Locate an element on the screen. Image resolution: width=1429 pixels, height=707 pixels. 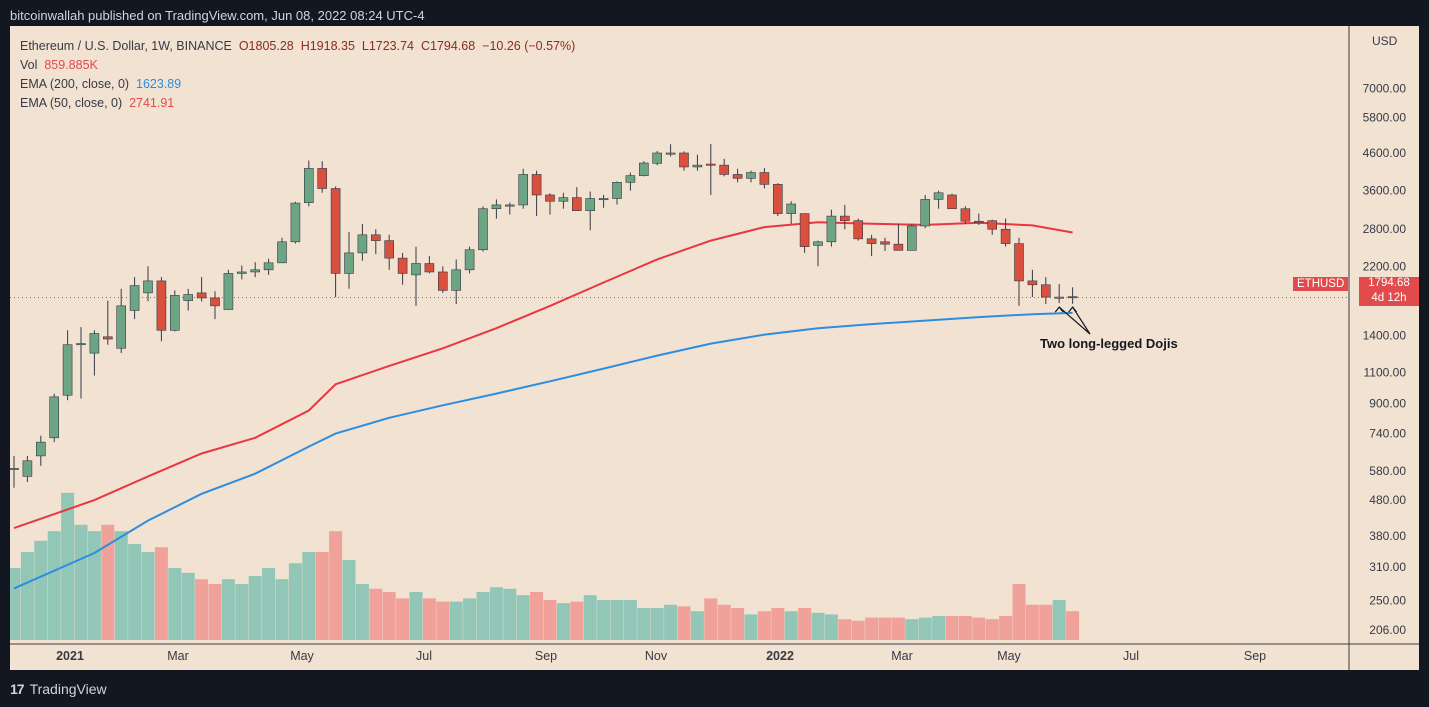
legend-ema50-row: EMA (50, close, 0) 2741.91 is located at coordinates (297, 103).